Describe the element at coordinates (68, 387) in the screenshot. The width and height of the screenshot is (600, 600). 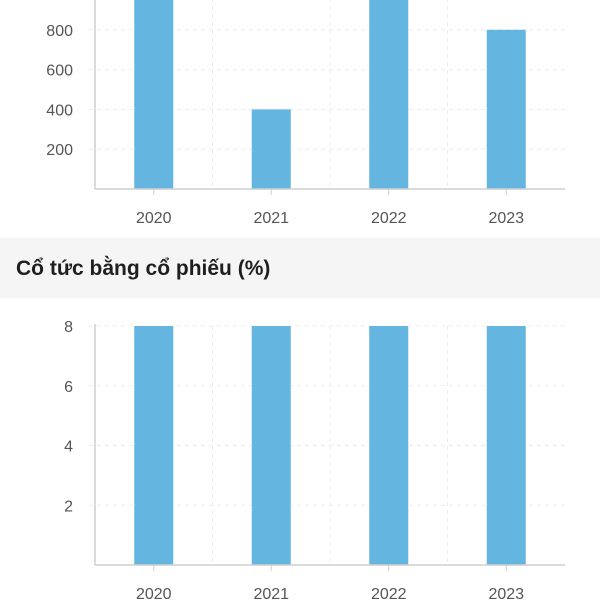
I see `y-tick-label: 6` at that location.